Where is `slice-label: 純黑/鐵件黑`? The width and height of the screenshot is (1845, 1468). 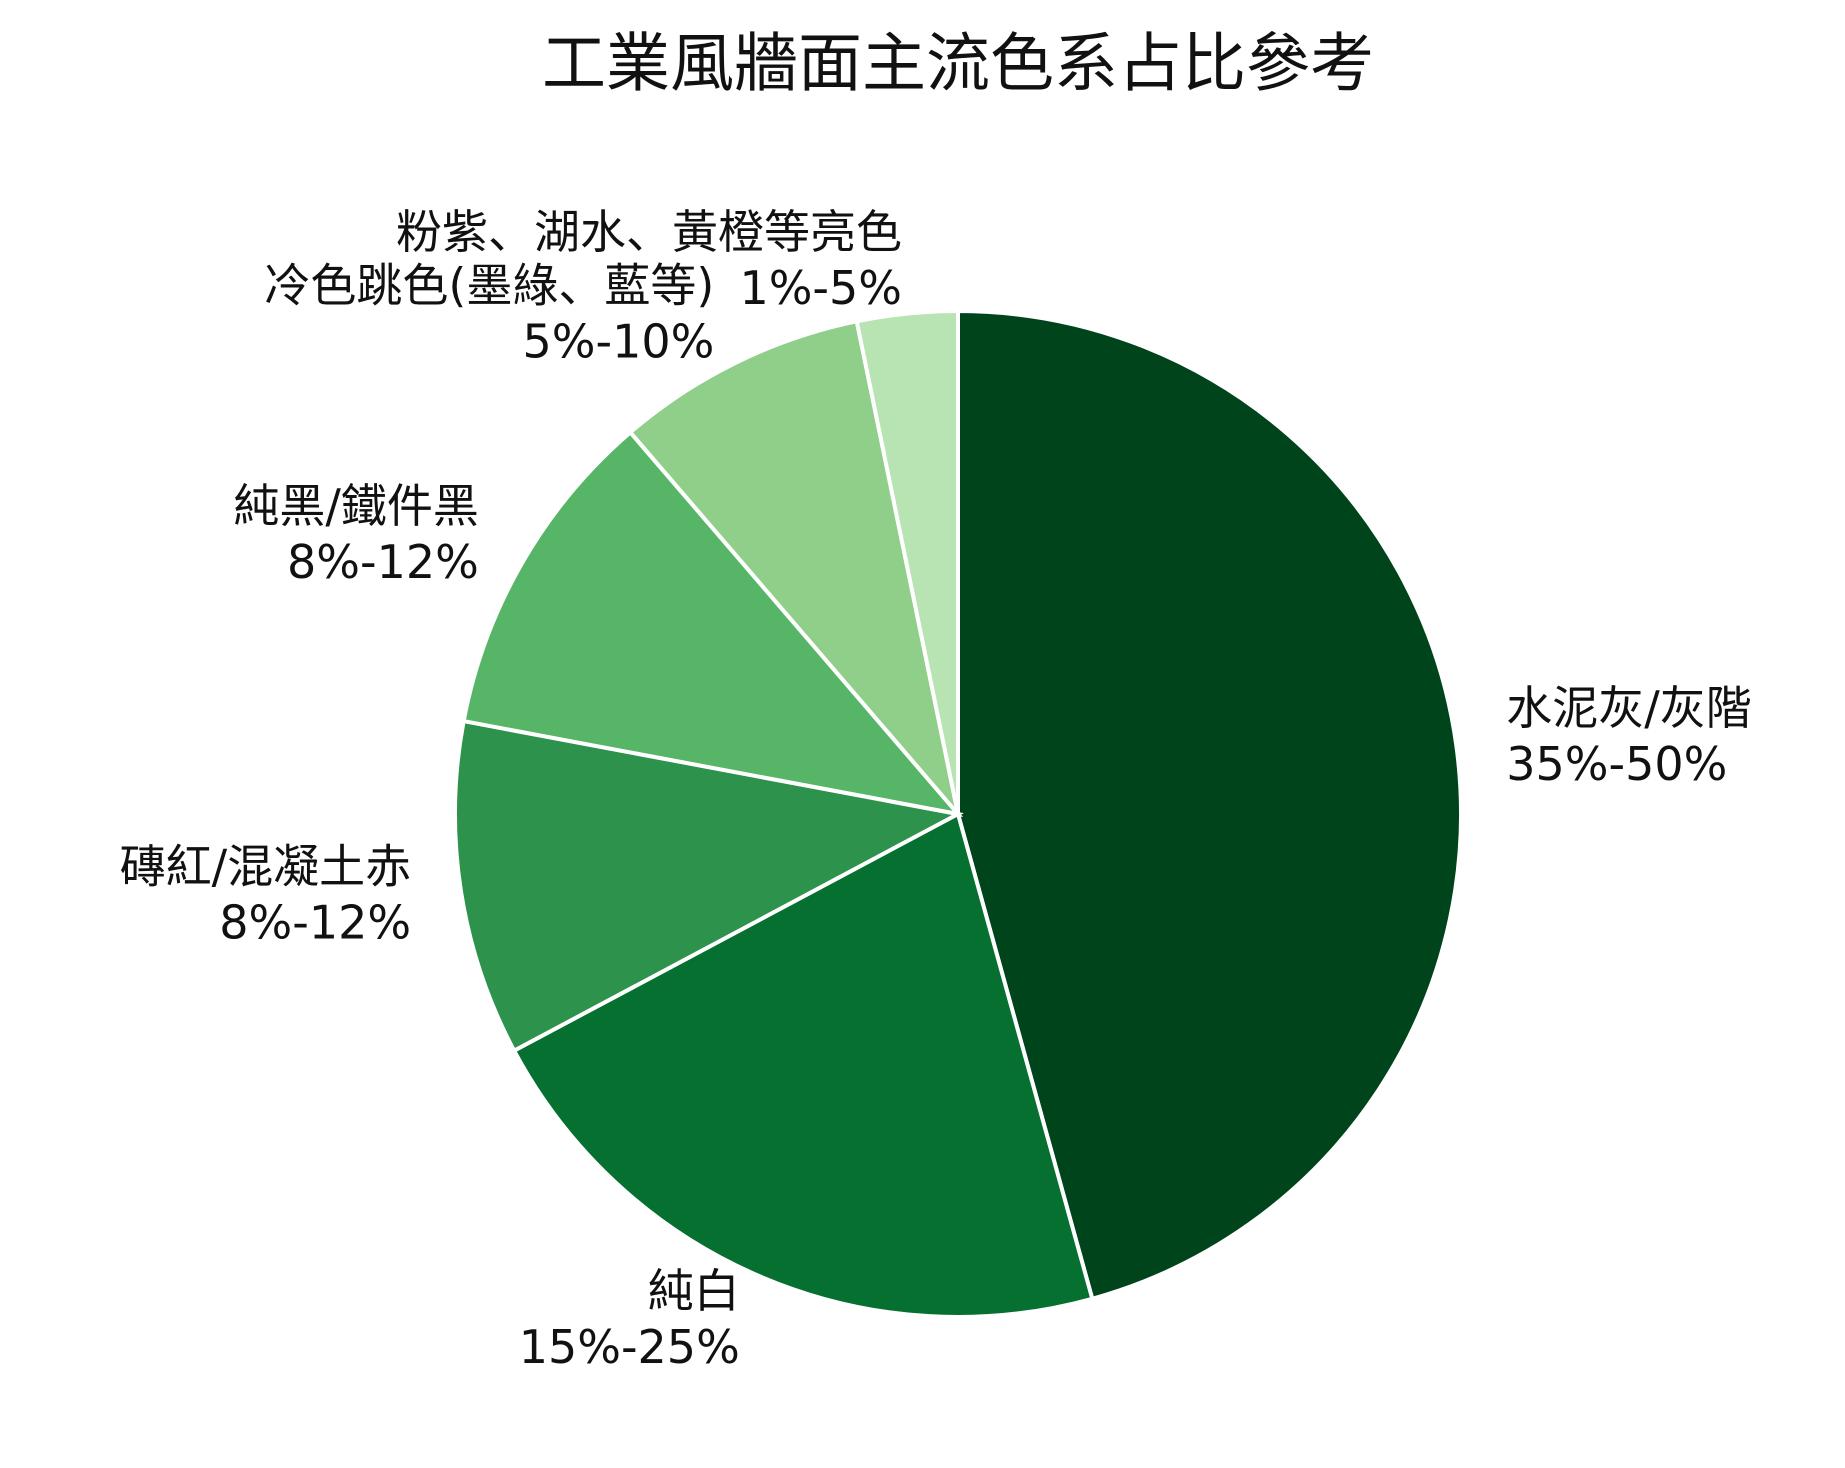 slice-label: 純黑/鐵件黑 is located at coordinates (356, 506).